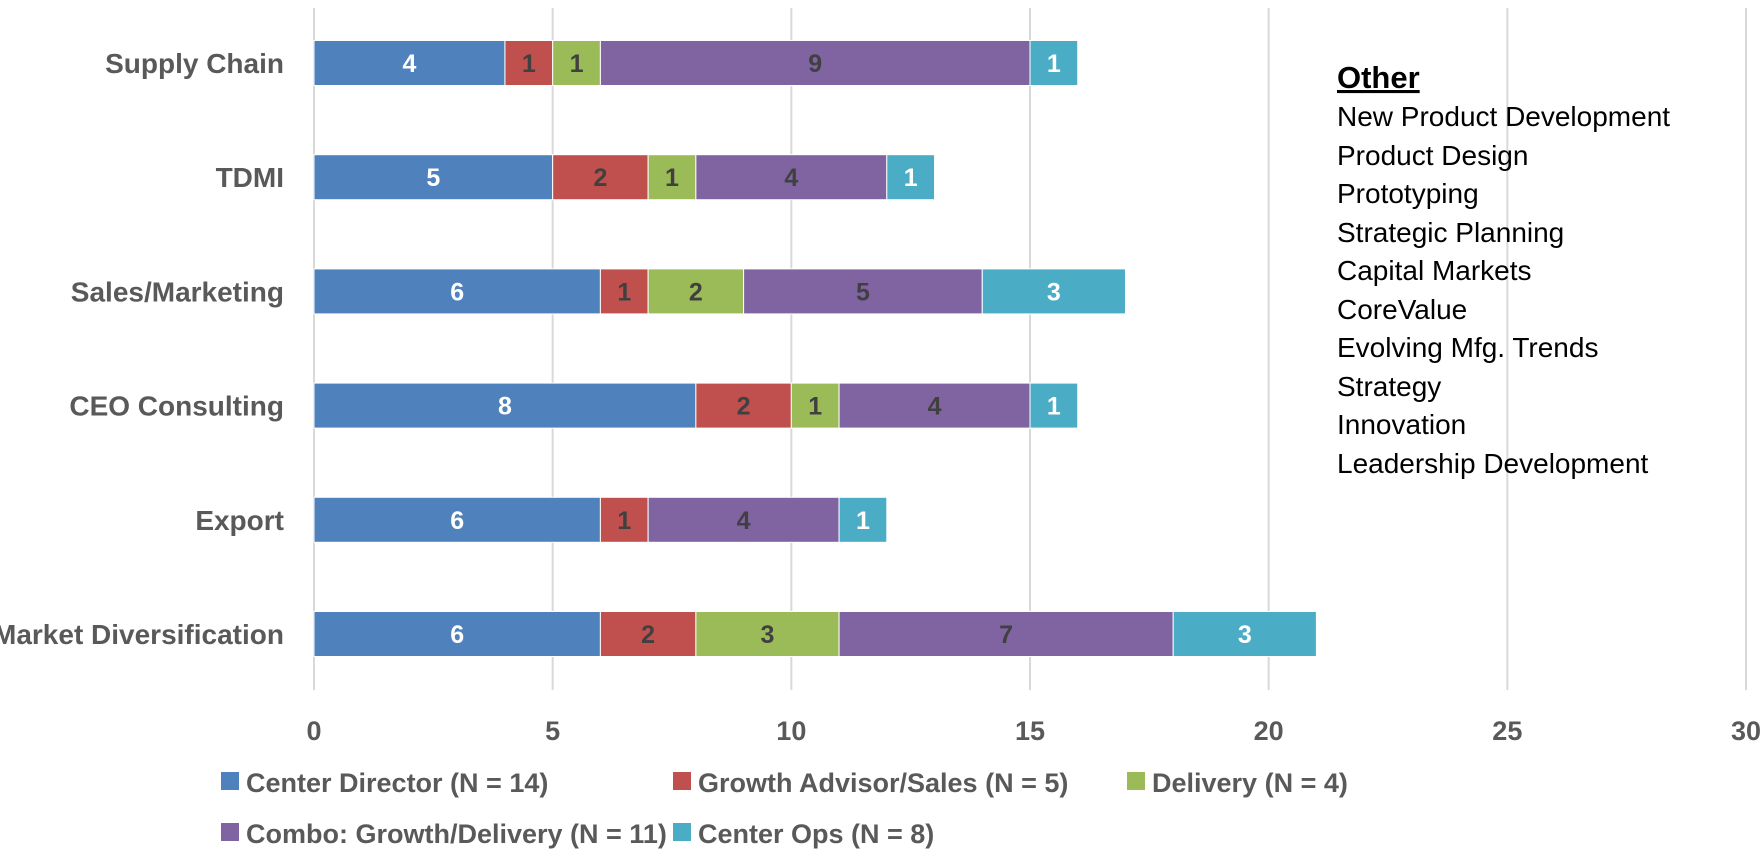 Image resolution: width=1764 pixels, height=863 pixels. What do you see at coordinates (1507, 731) in the screenshot?
I see `x-tick-label: 25` at bounding box center [1507, 731].